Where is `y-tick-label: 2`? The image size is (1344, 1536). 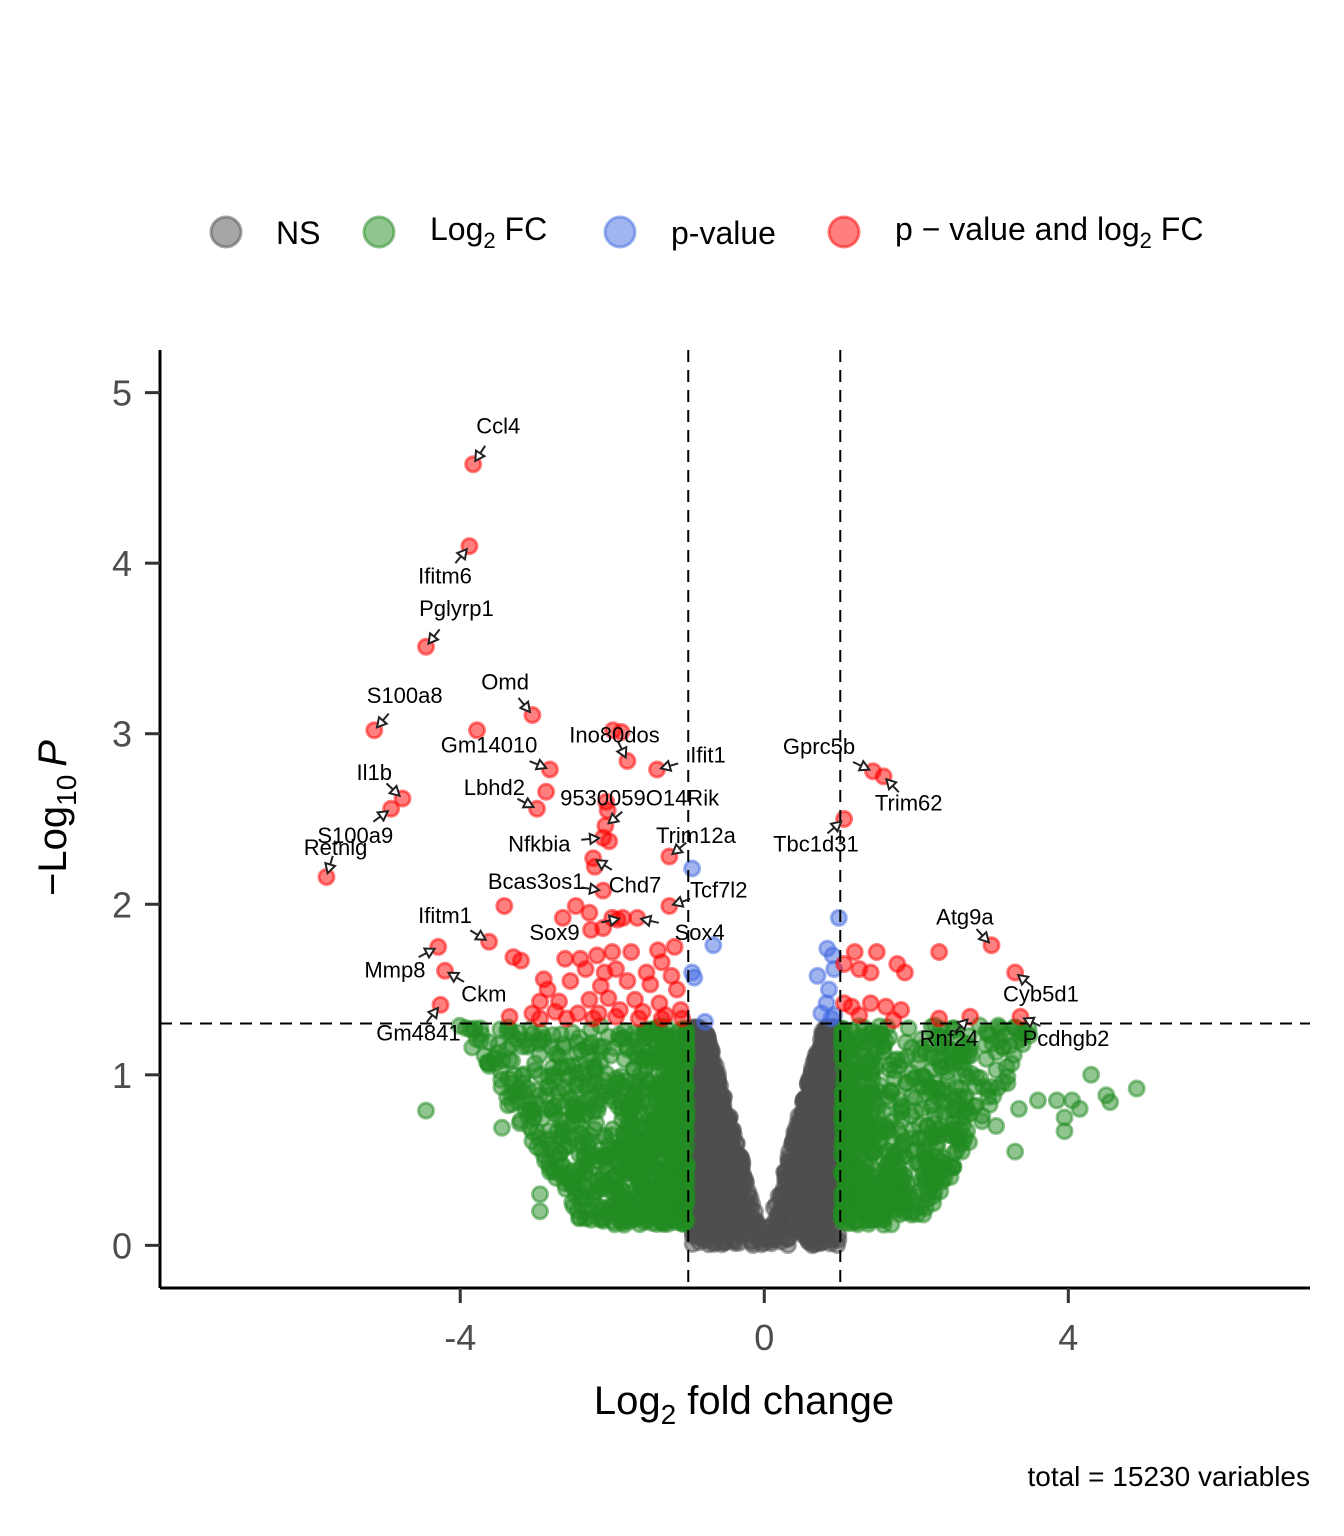
y-tick-label: 2 is located at coordinates (122, 904).